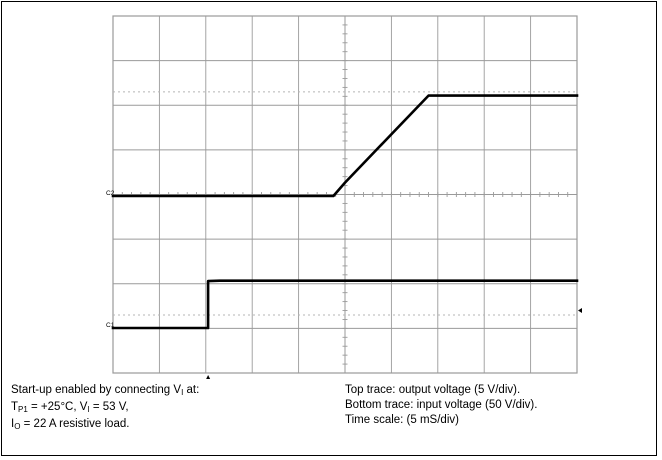 The image size is (662, 460). What do you see at coordinates (105, 390) in the screenshot?
I see `caption-line-1: Start-up enabled by connecting VI at:` at bounding box center [105, 390].